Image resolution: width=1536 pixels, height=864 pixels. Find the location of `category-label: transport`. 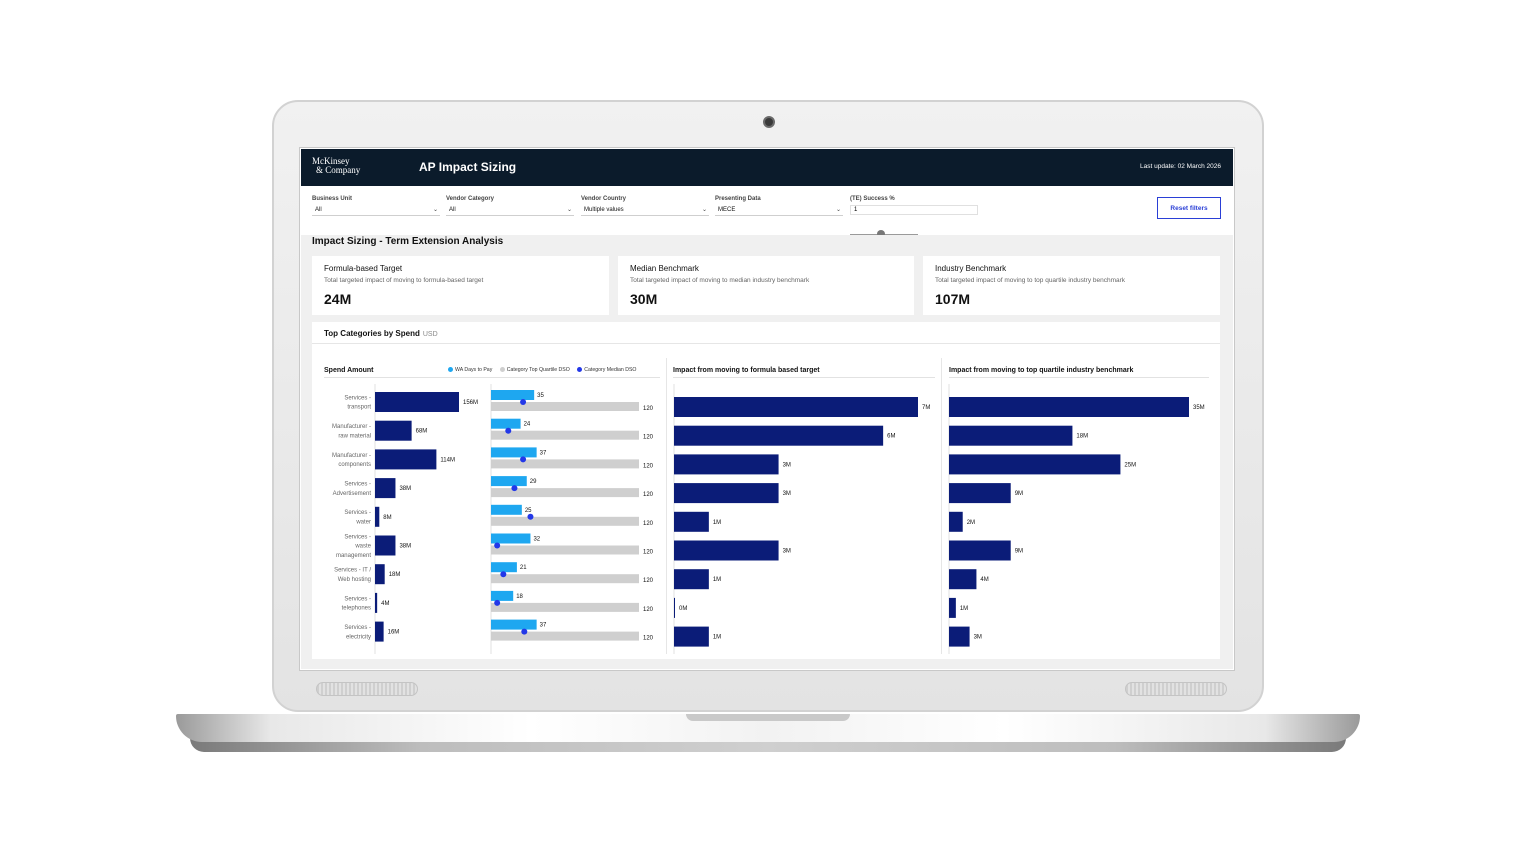

category-label: transport is located at coordinates (359, 408).